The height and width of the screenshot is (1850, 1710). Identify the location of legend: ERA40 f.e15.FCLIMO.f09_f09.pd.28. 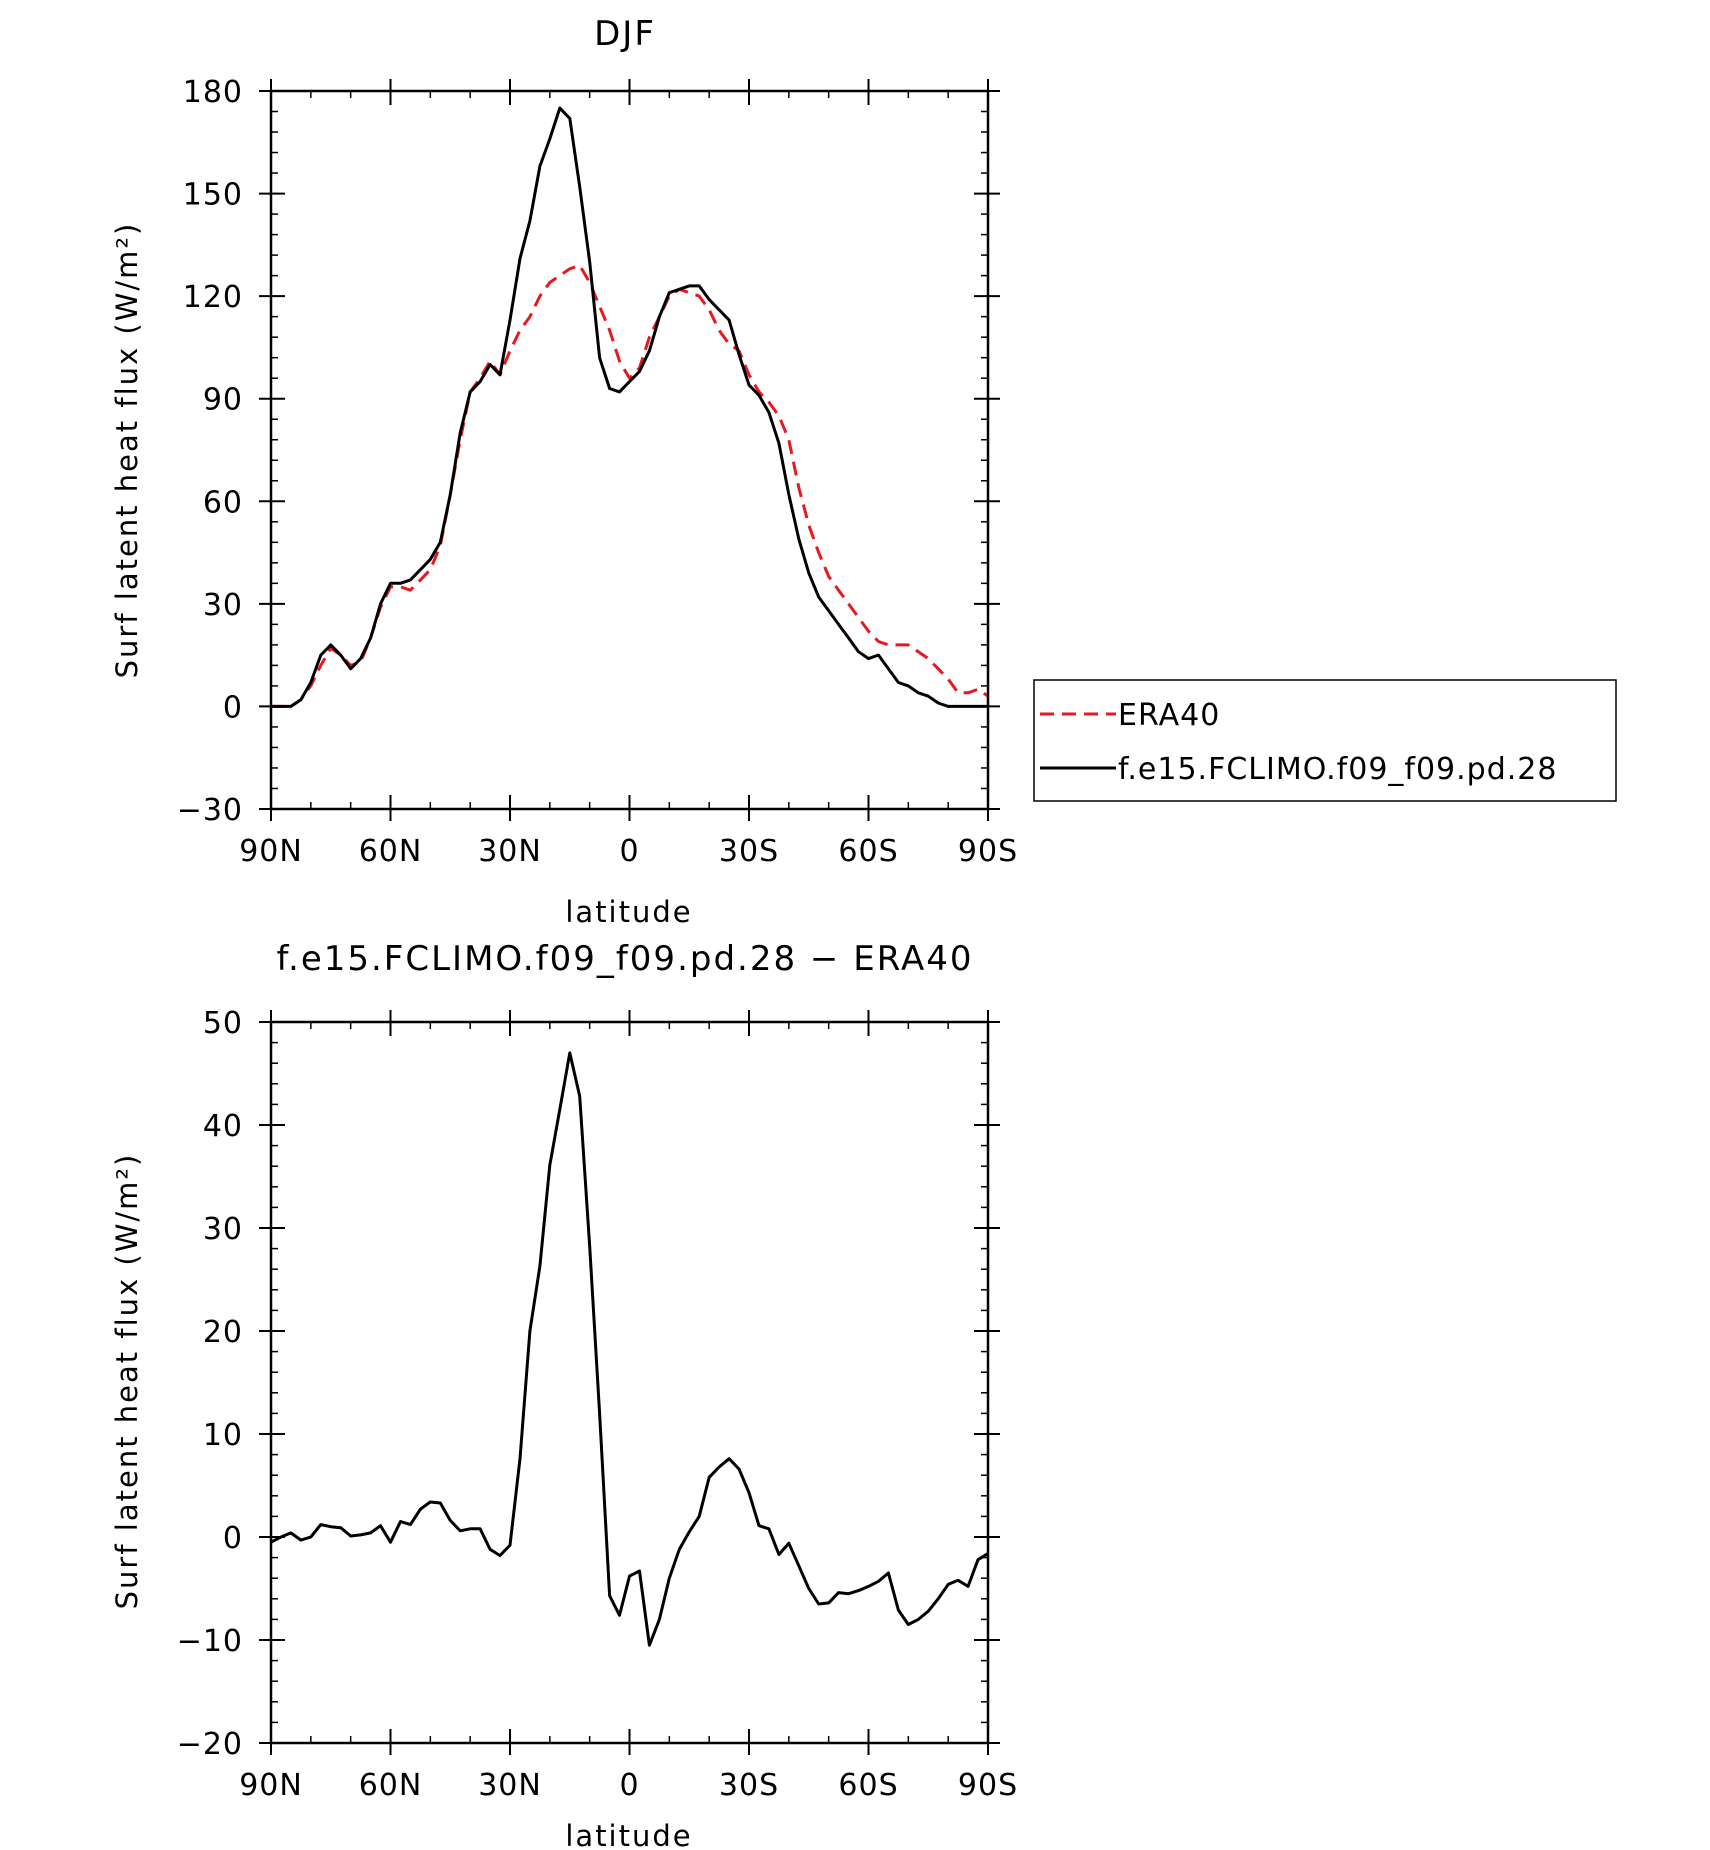
(1325, 740).